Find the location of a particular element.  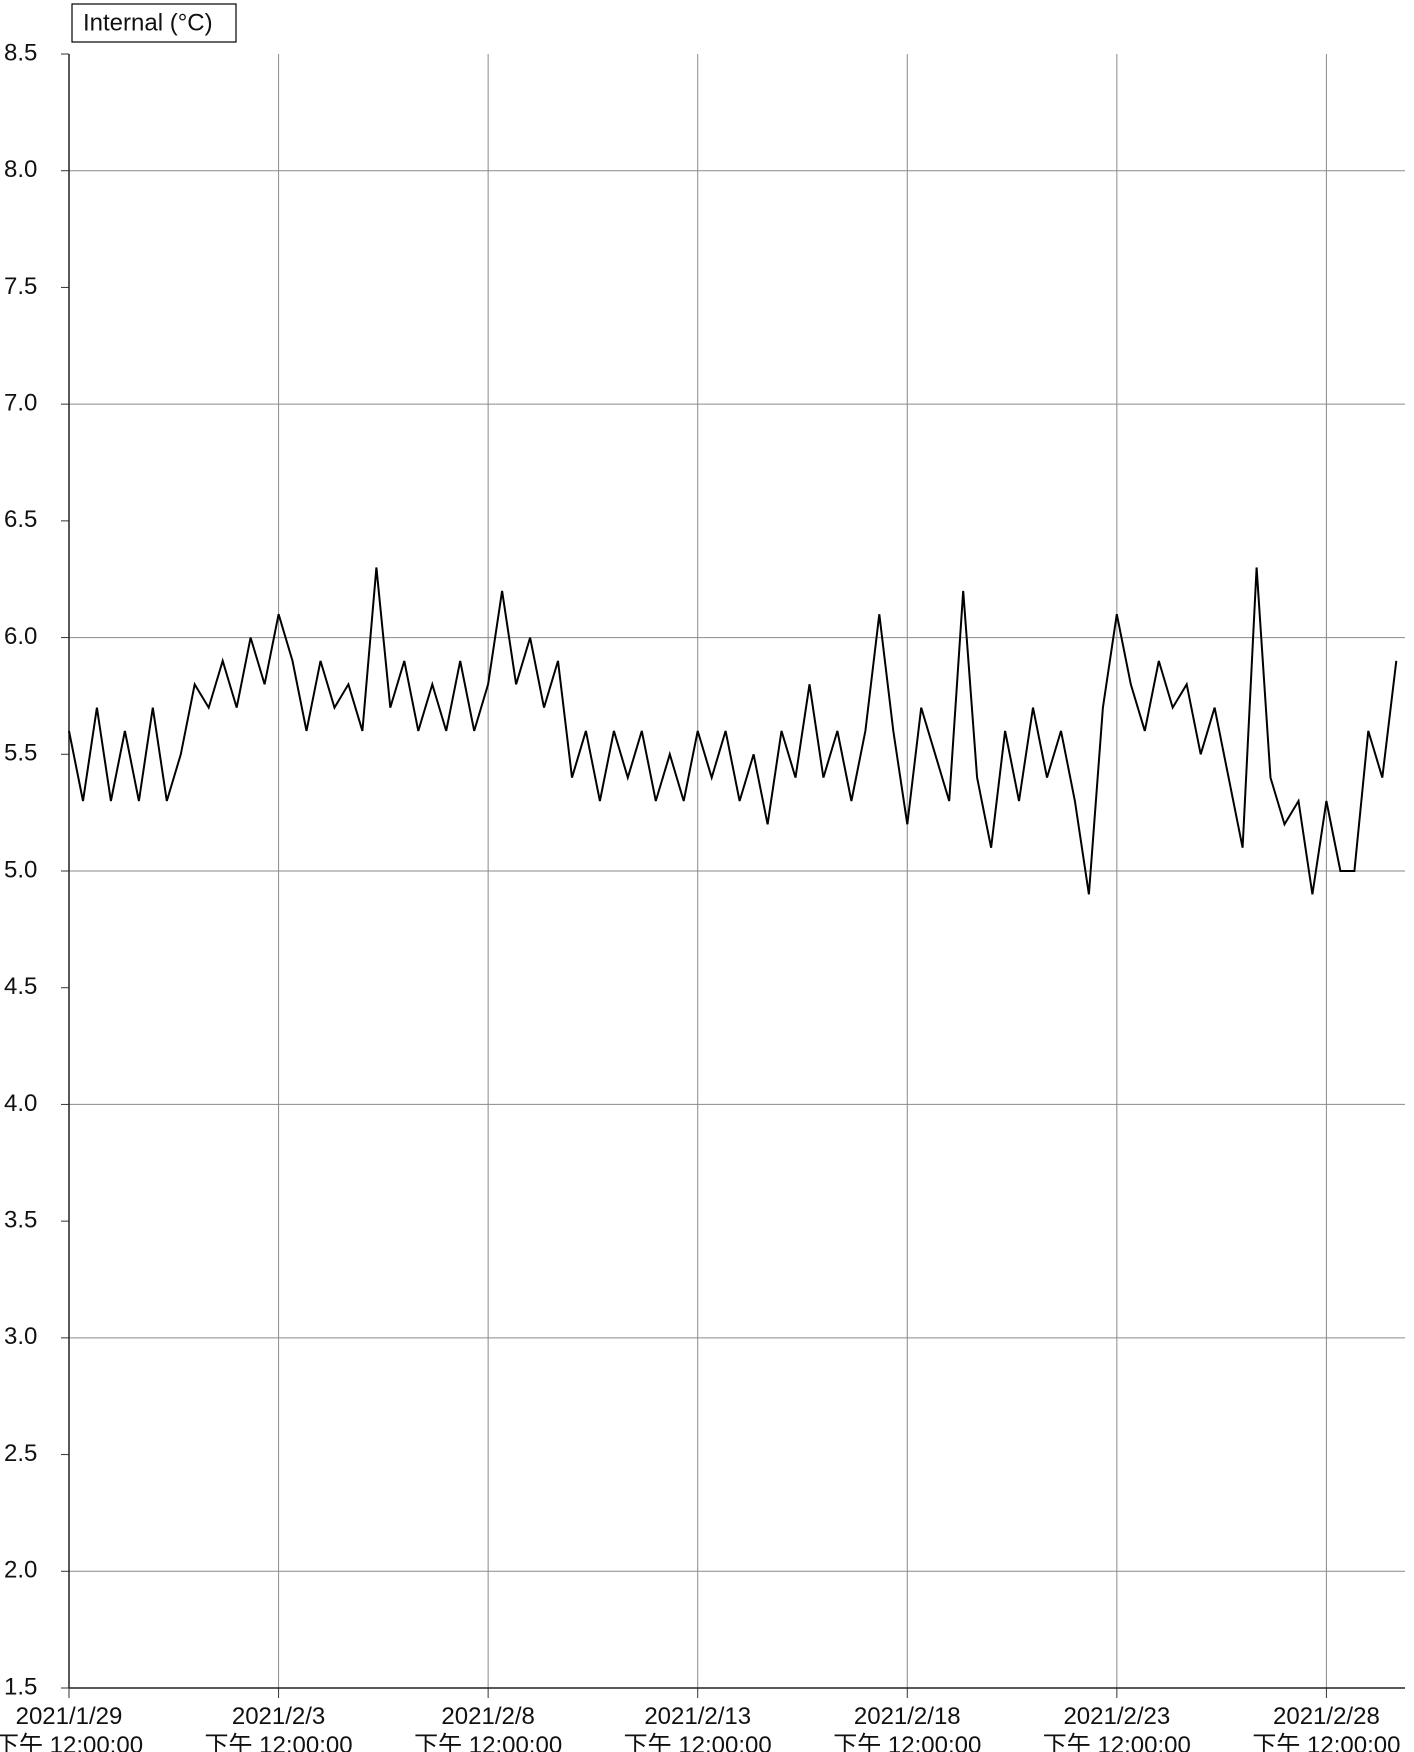

legend-box is located at coordinates (154, 23).